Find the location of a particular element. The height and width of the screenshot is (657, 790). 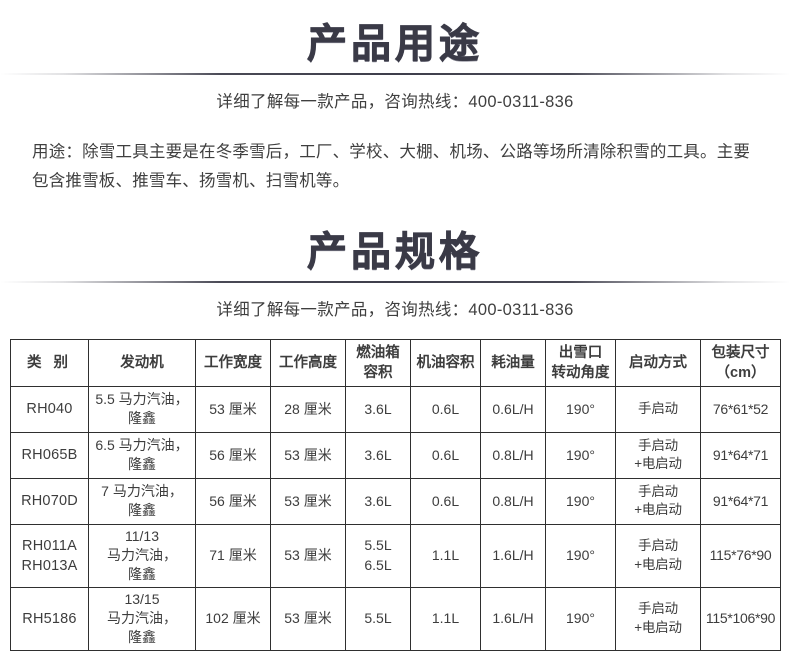

cell-package-size-3: 115*76*90 is located at coordinates (740, 555).